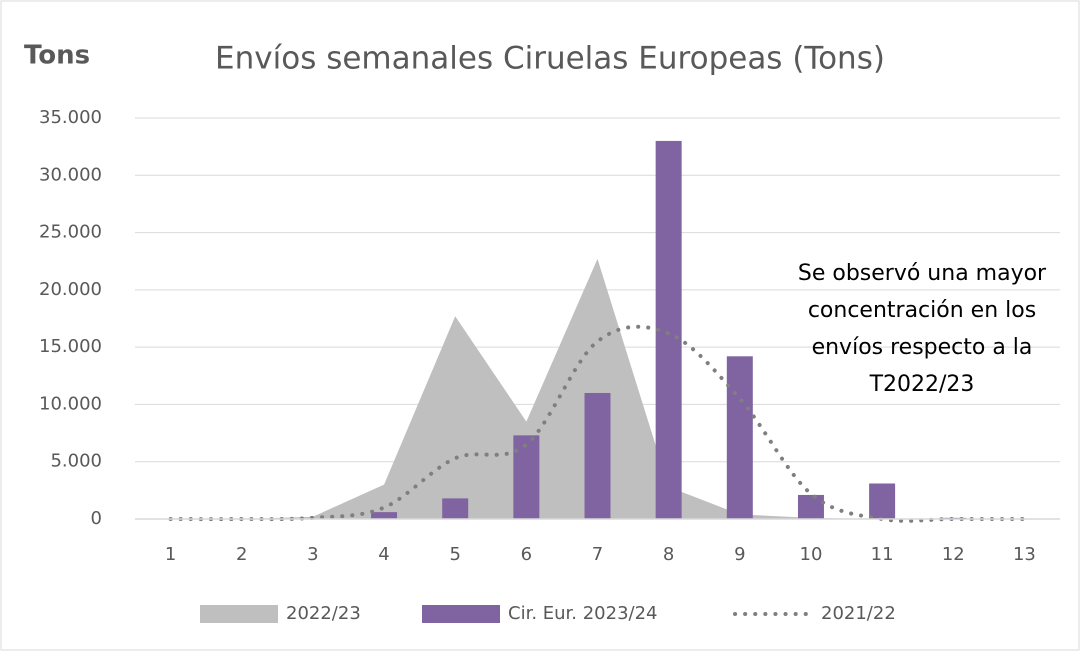  I want to click on legend-label: Cir. Eur. 2023/24, so click(583, 613).